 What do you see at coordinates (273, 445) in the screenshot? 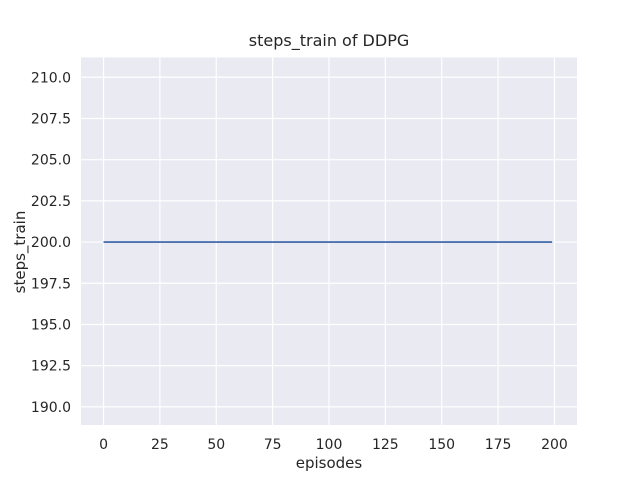
I see `x-tick-label: 75` at bounding box center [273, 445].